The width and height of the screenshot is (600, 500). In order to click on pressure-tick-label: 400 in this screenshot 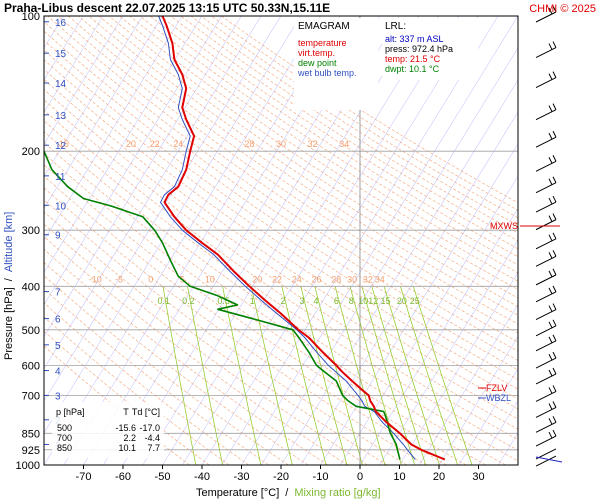, I will do `click(31, 287)`.